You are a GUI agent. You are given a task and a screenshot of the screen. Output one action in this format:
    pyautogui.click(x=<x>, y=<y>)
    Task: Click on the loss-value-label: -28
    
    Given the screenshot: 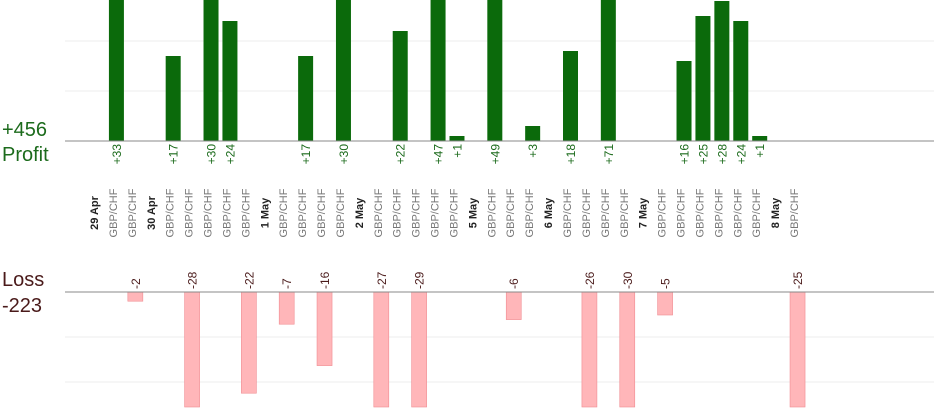 What is the action you would take?
    pyautogui.click(x=193, y=280)
    